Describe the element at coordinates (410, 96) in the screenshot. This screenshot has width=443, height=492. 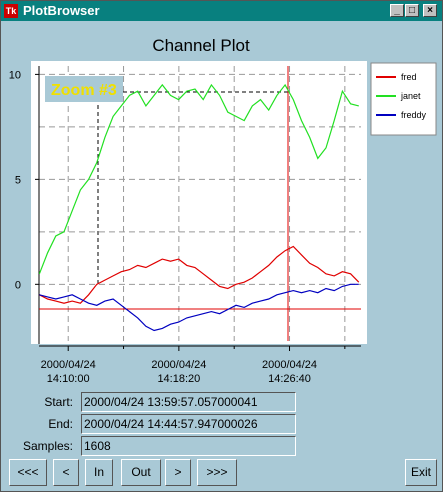
I see `legend-label: janet` at that location.